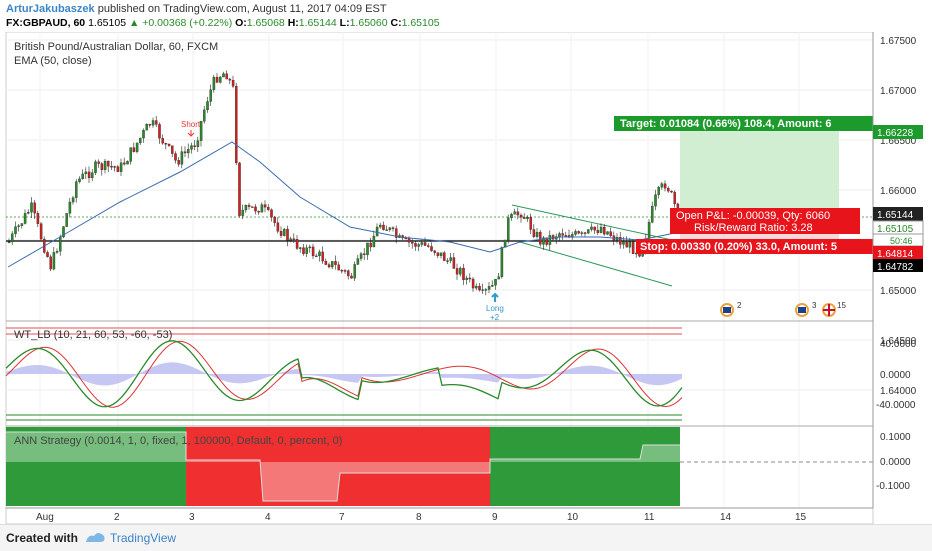  What do you see at coordinates (439, 515) in the screenshot?
I see `time-axis: Aug 2 3 4 7 8 9 10 11 14 15` at bounding box center [439, 515].